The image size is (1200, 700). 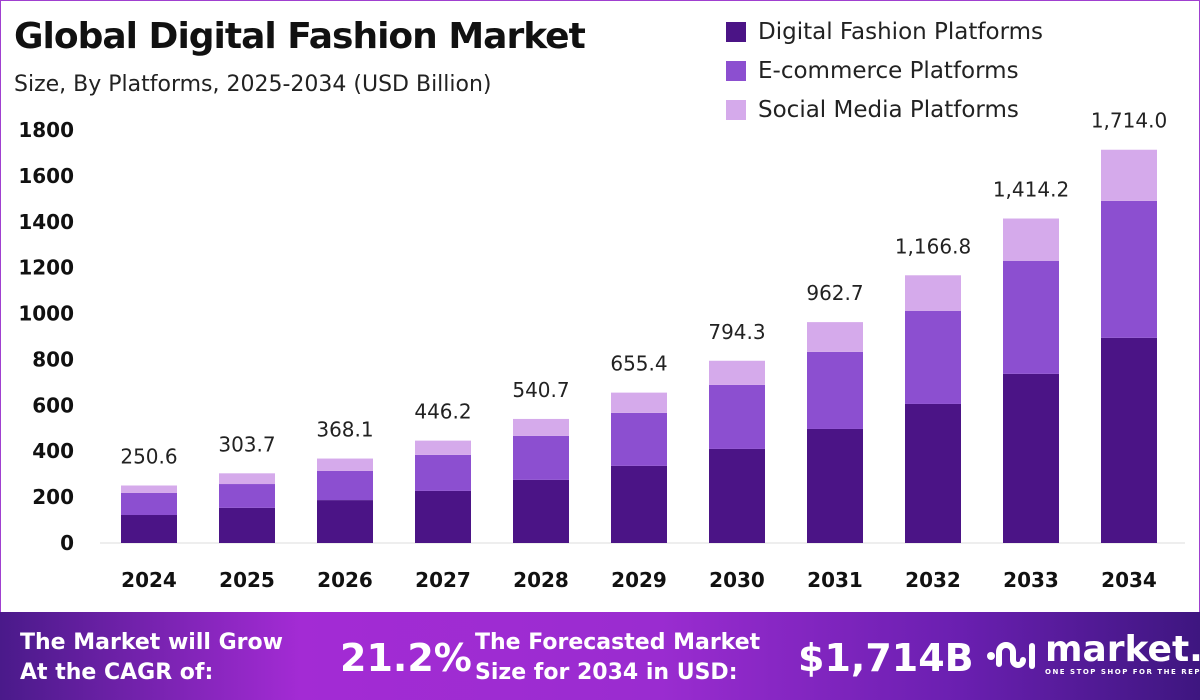 I want to click on market-us-logo: market.usONE STOP SHOP FOR THE REPORTS, so click(x=1092, y=654).